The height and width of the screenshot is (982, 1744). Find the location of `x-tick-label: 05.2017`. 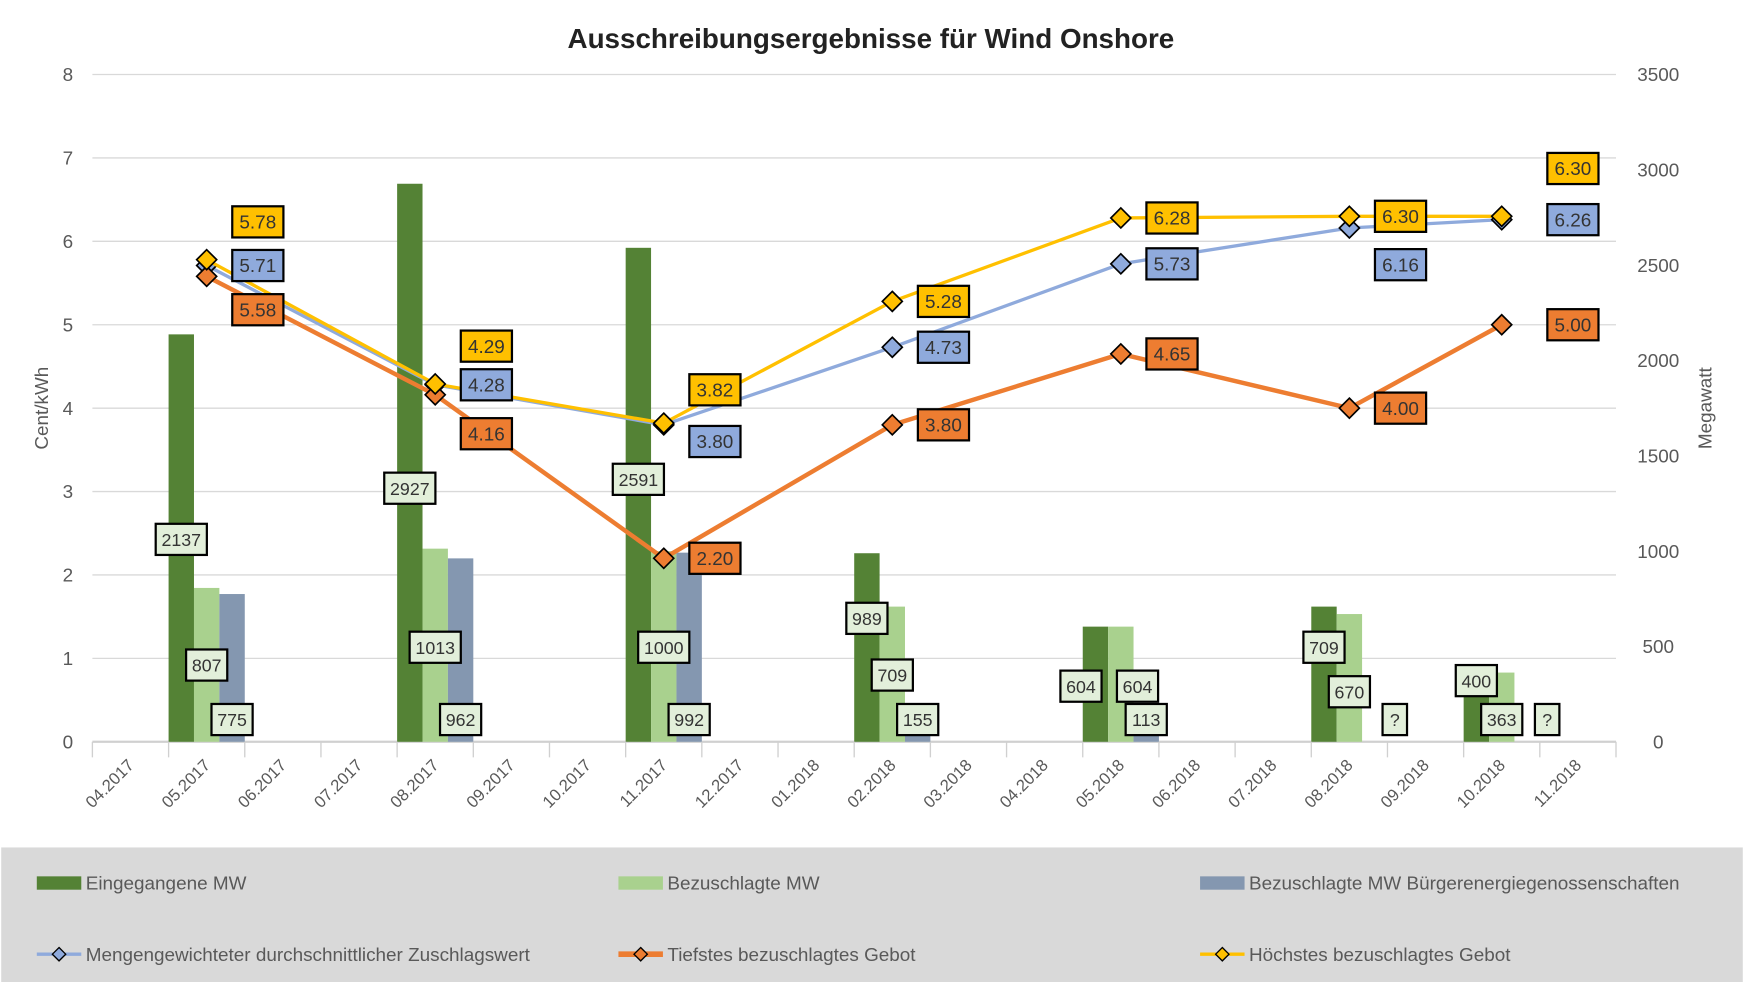

x-tick-label: 05.2017 is located at coordinates (186, 784).